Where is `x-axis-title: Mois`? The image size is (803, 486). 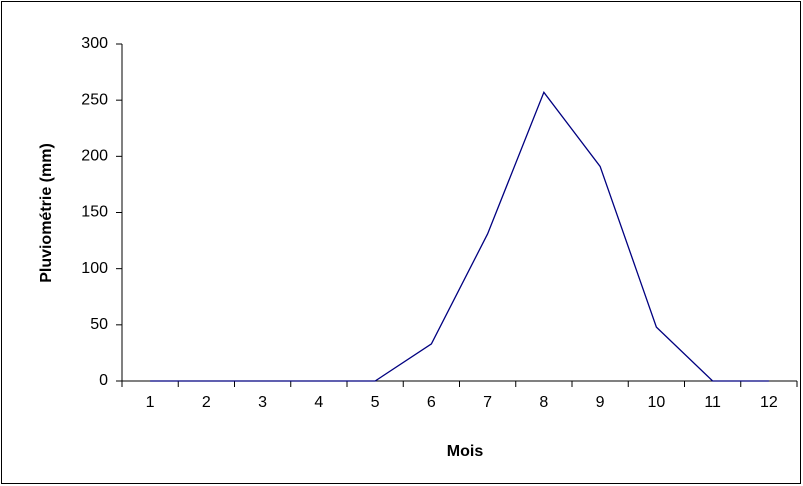 x-axis-title: Mois is located at coordinates (465, 451).